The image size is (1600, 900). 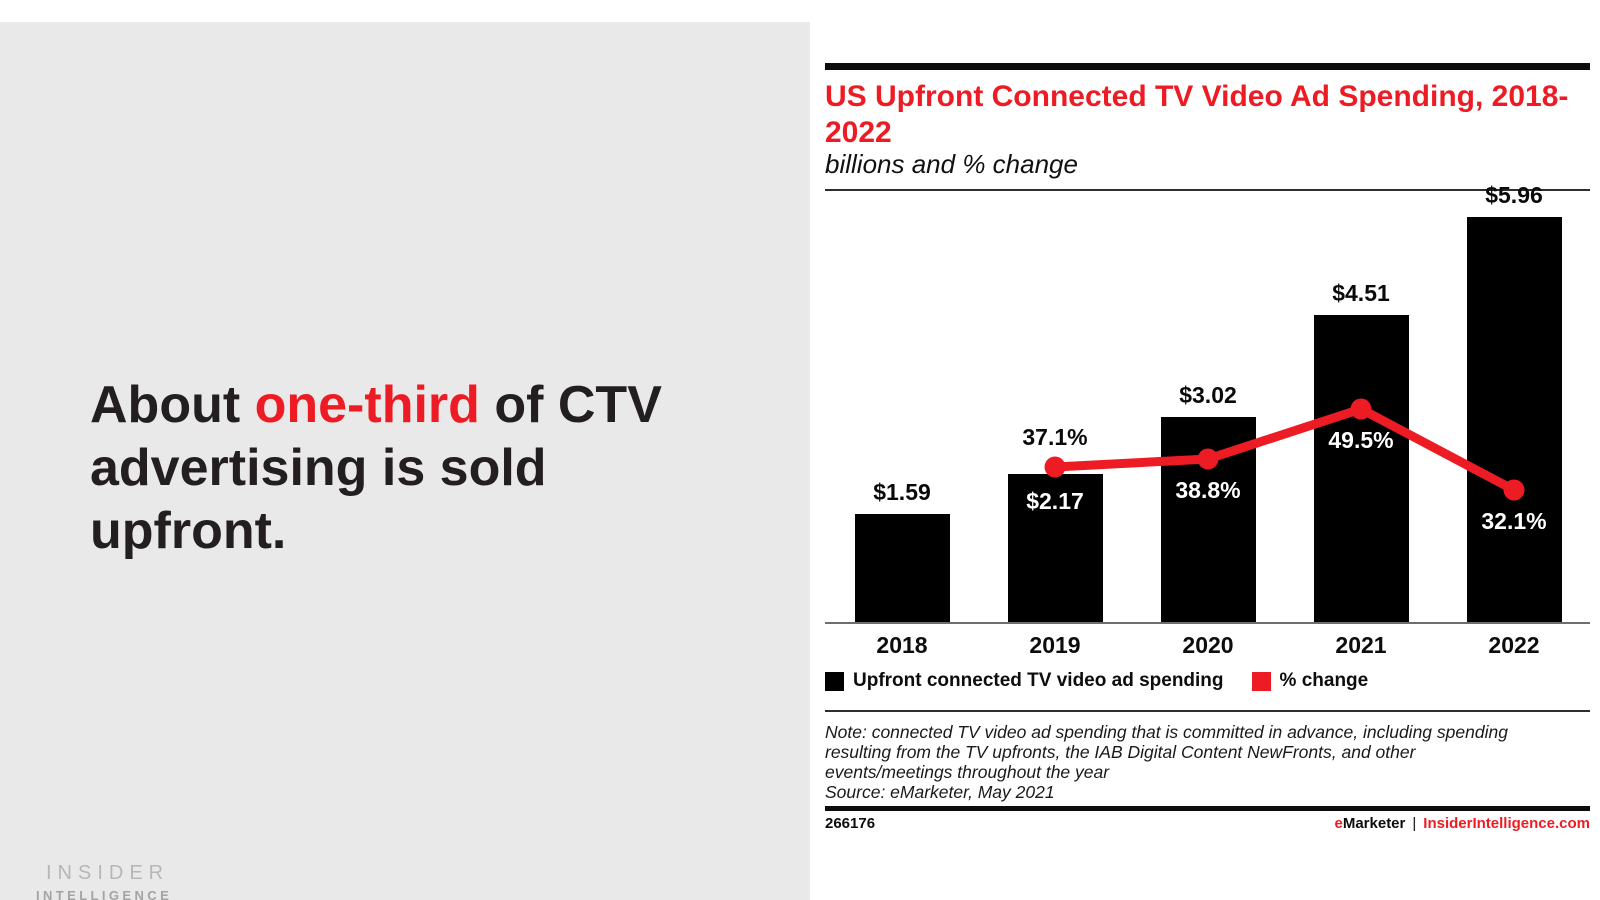 What do you see at coordinates (1514, 645) in the screenshot?
I see `year-label-2022: 2022` at bounding box center [1514, 645].